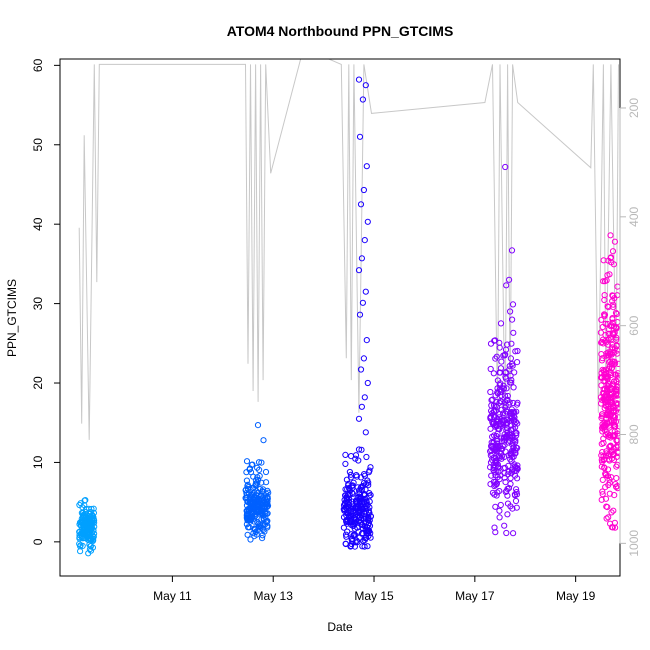  I want to click on y-tick-label: 30, so click(38, 304).